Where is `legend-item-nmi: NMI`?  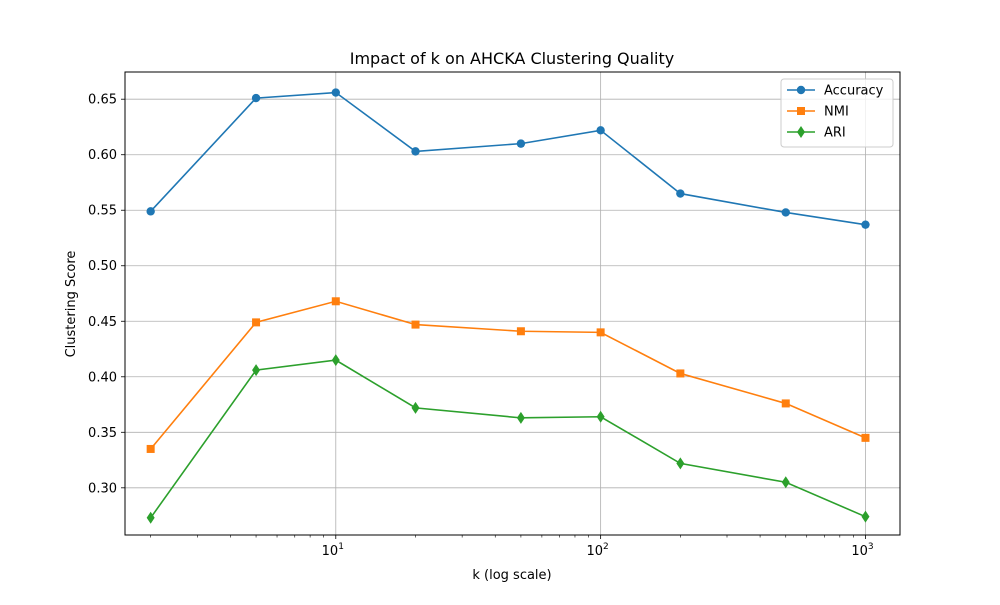 legend-item-nmi: NMI is located at coordinates (818, 112).